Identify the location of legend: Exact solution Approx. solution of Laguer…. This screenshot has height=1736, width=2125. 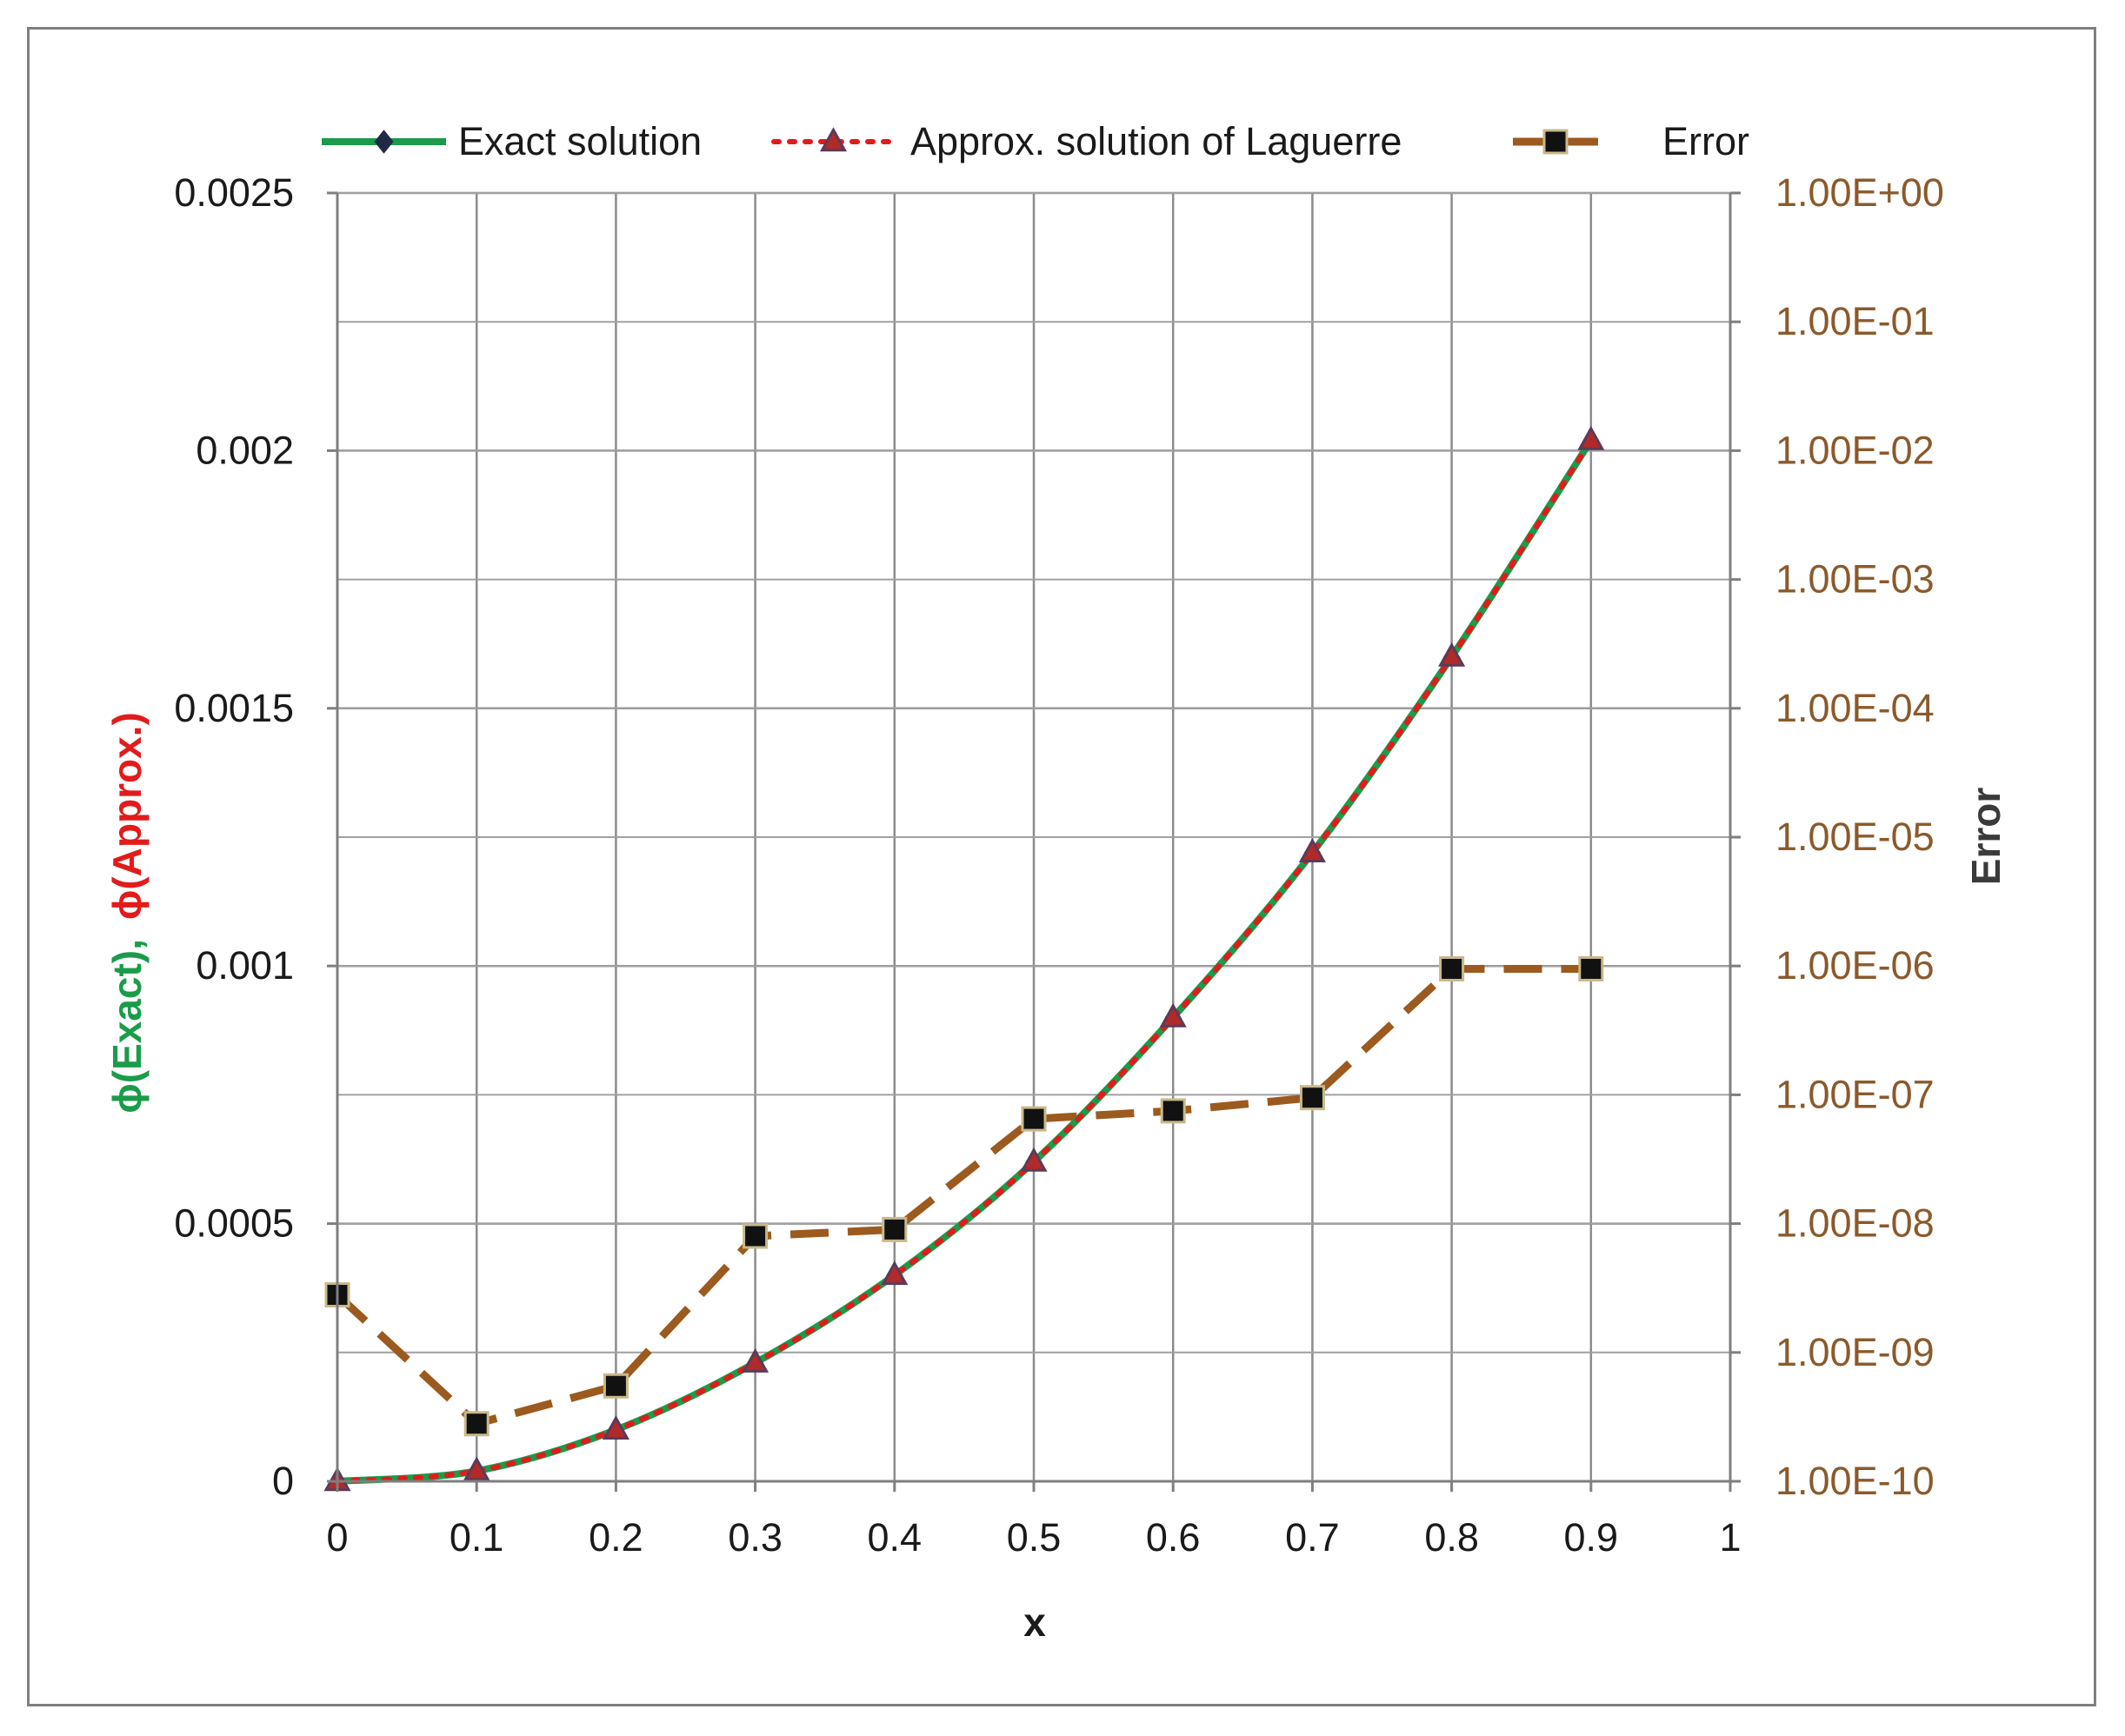
(1035, 141).